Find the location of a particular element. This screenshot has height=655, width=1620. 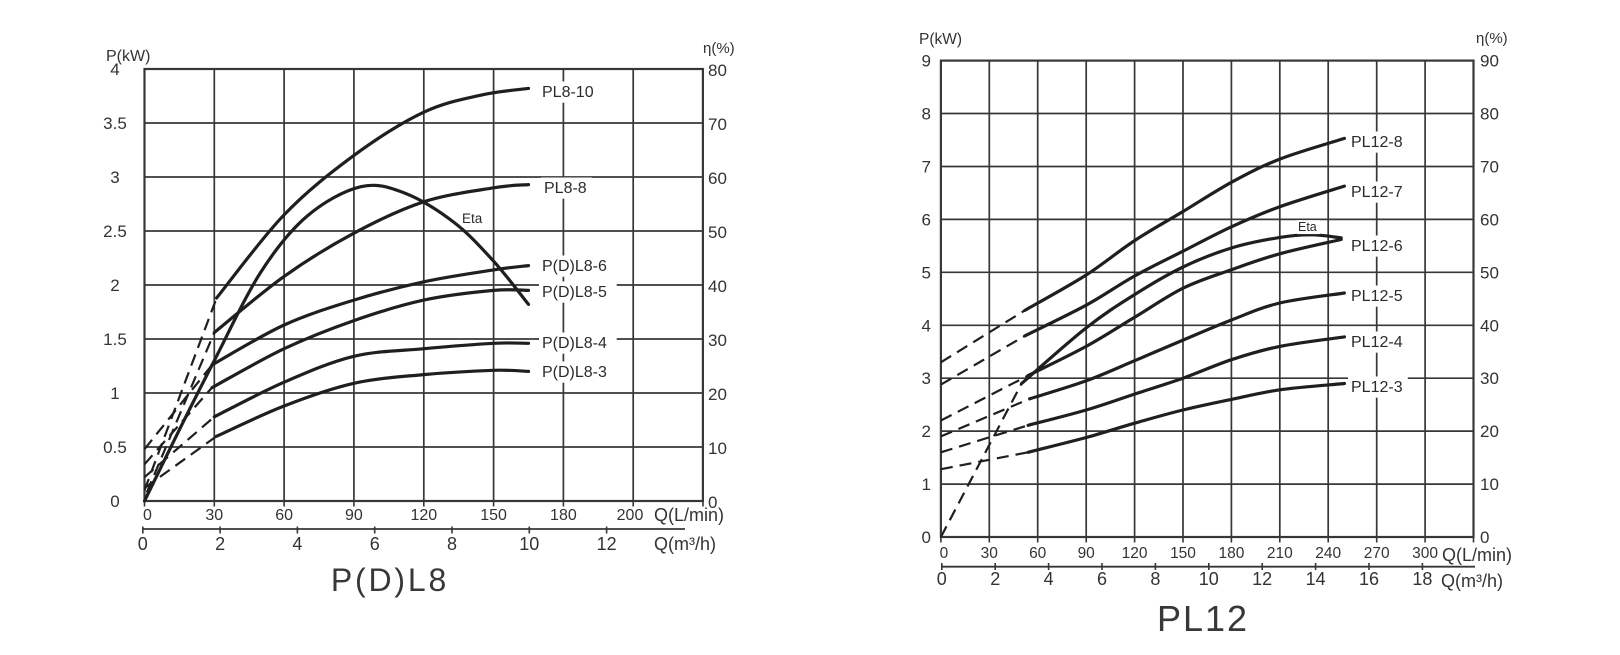

svg-text: PL12-4 is located at coordinates (1377, 342).